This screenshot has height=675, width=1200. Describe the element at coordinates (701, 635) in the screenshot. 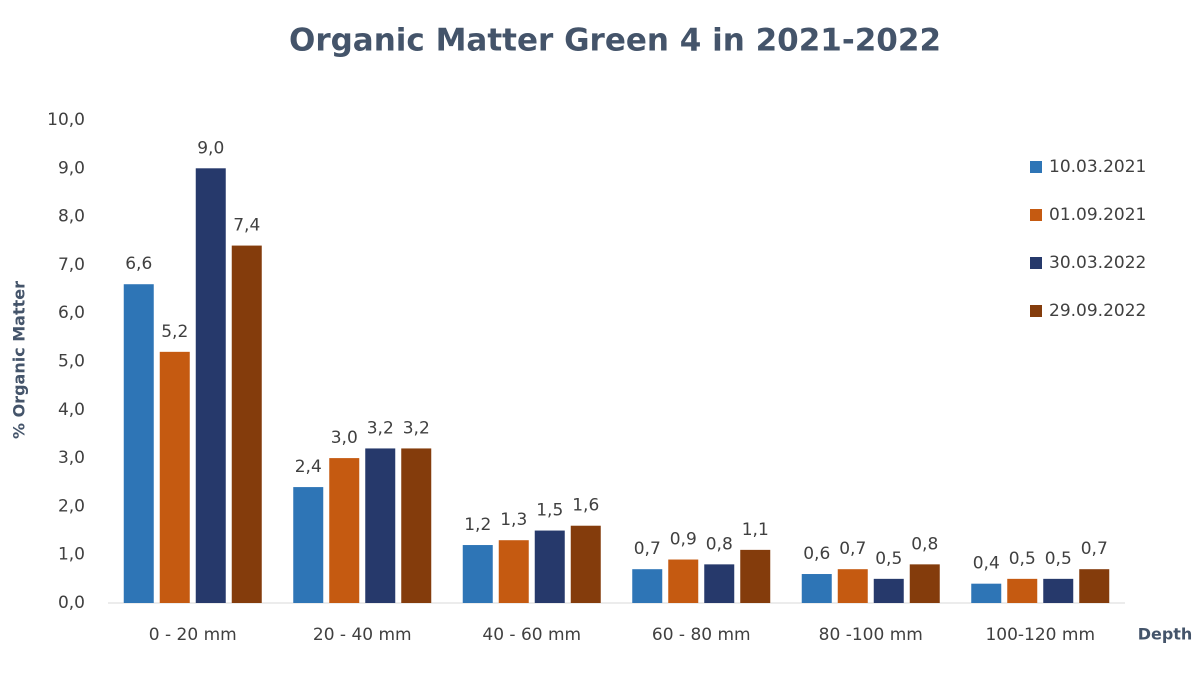

I see `x-tick-label: 60 - 80 mm` at that location.